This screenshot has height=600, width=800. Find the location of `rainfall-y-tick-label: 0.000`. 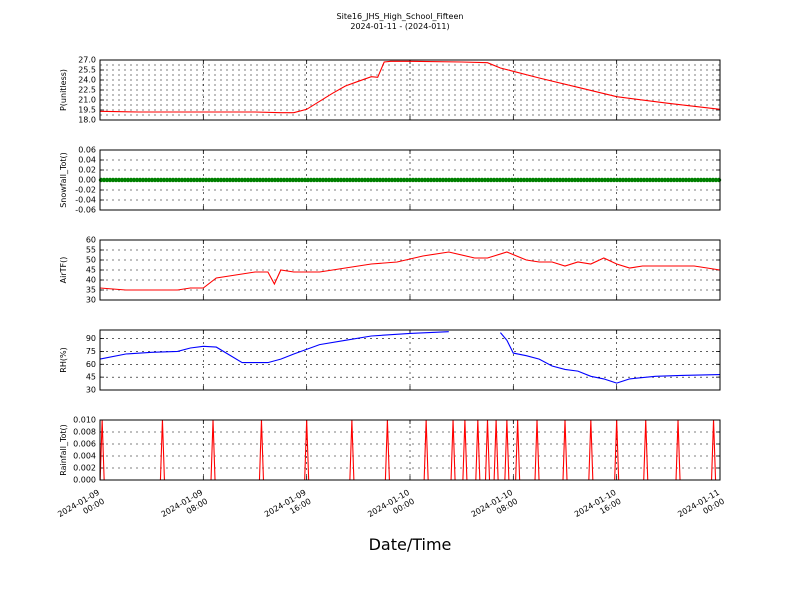

rainfall-y-tick-label: 0.000 is located at coordinates (84, 480).